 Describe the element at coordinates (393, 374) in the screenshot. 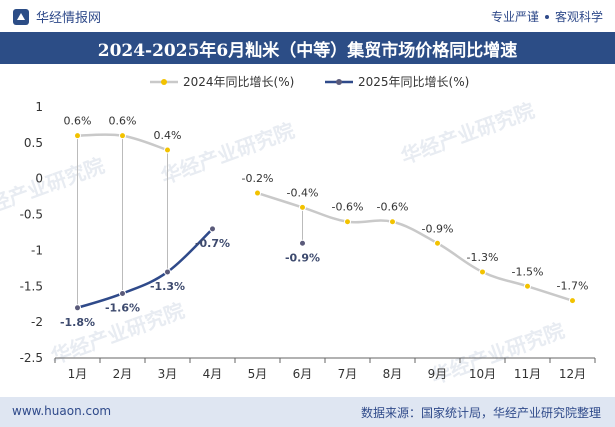

I see `x-tick-label: 8月` at that location.